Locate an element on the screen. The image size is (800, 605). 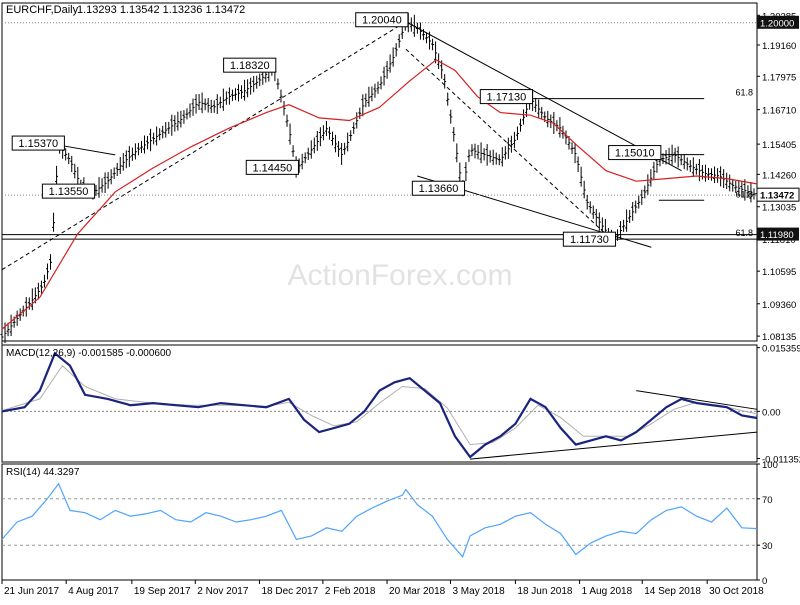
x-tick-label: 2 Feb 2018 is located at coordinates (350, 591).